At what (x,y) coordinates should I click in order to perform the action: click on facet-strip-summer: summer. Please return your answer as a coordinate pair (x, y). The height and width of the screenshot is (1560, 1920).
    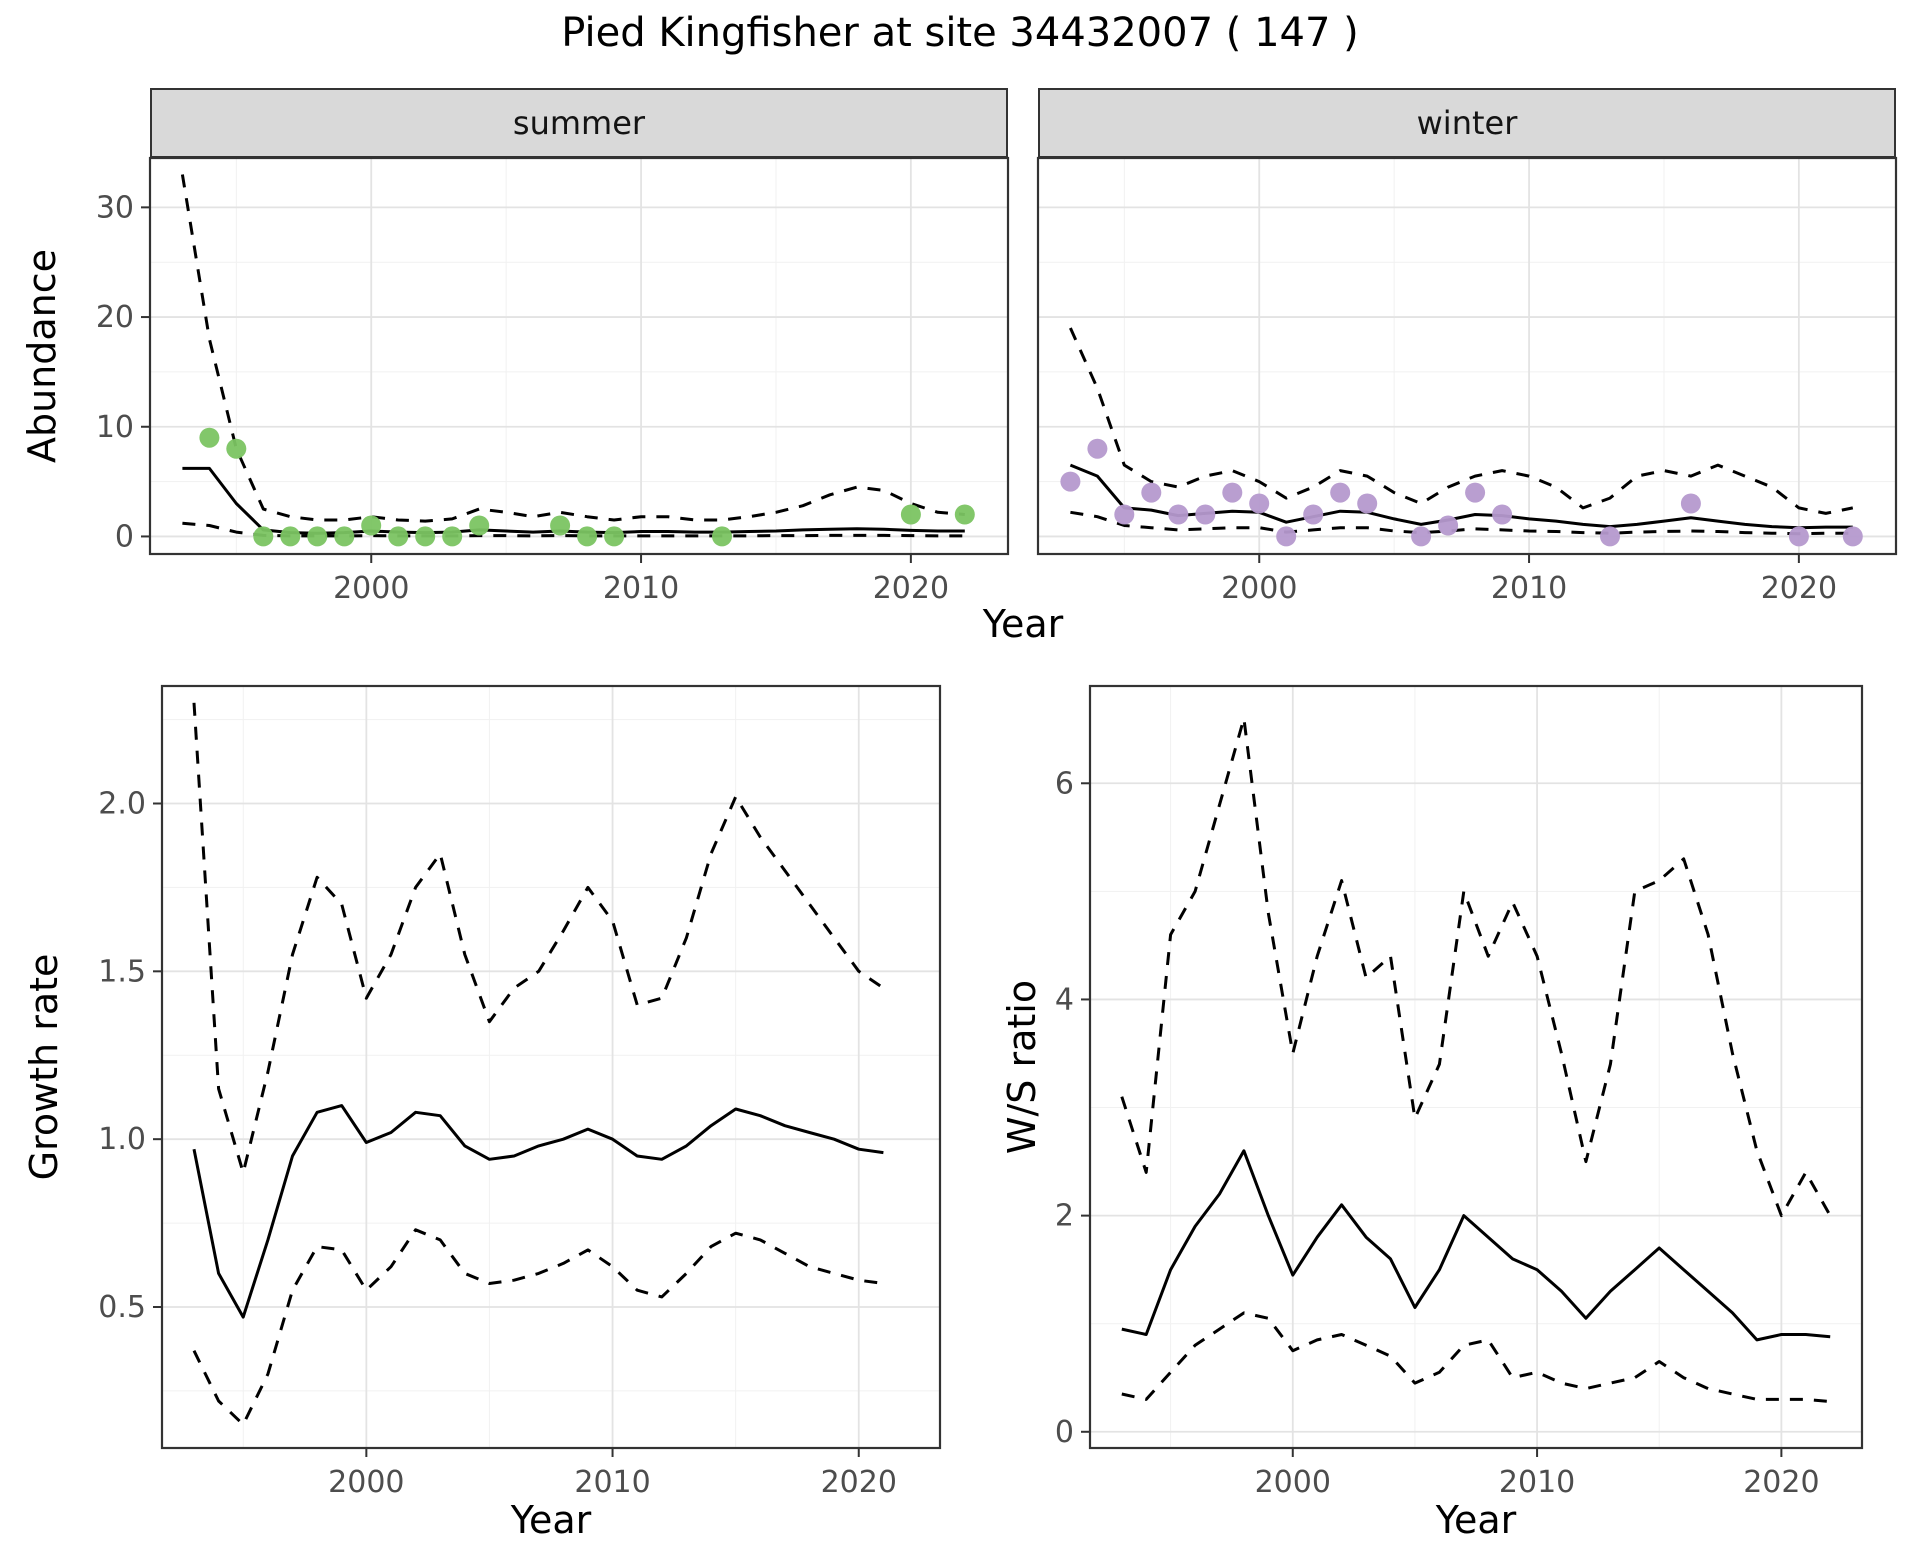
    Looking at the image, I should click on (579, 123).